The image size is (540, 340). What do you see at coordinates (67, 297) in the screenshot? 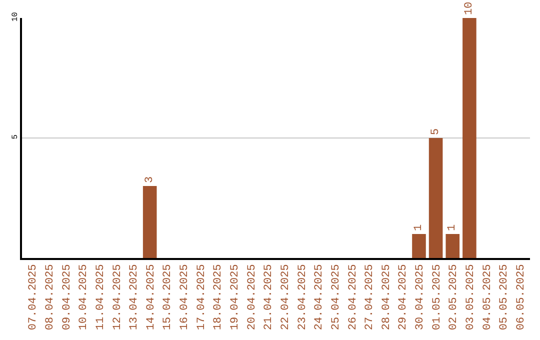
I see `x-tick-label: 09.04.2025` at bounding box center [67, 297].